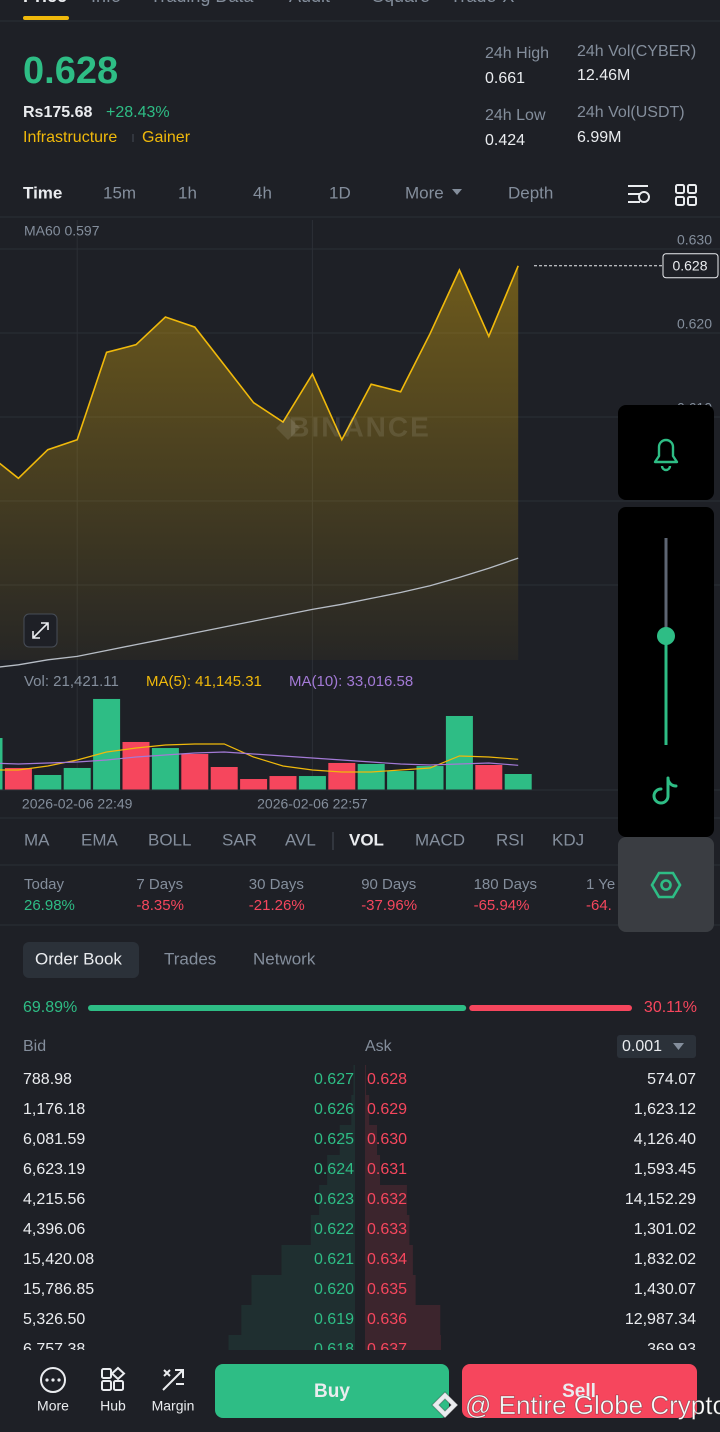  I want to click on top-tab: Price, so click(45, 3).